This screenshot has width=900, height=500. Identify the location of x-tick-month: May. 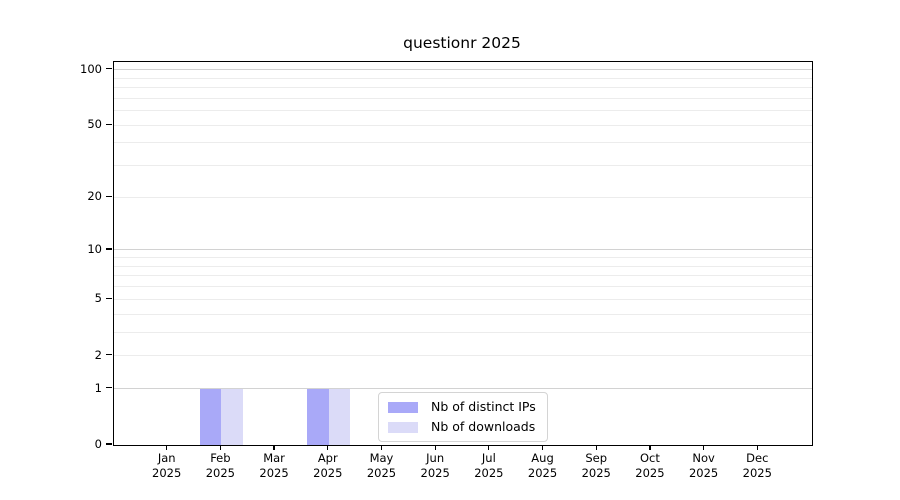
(381, 458).